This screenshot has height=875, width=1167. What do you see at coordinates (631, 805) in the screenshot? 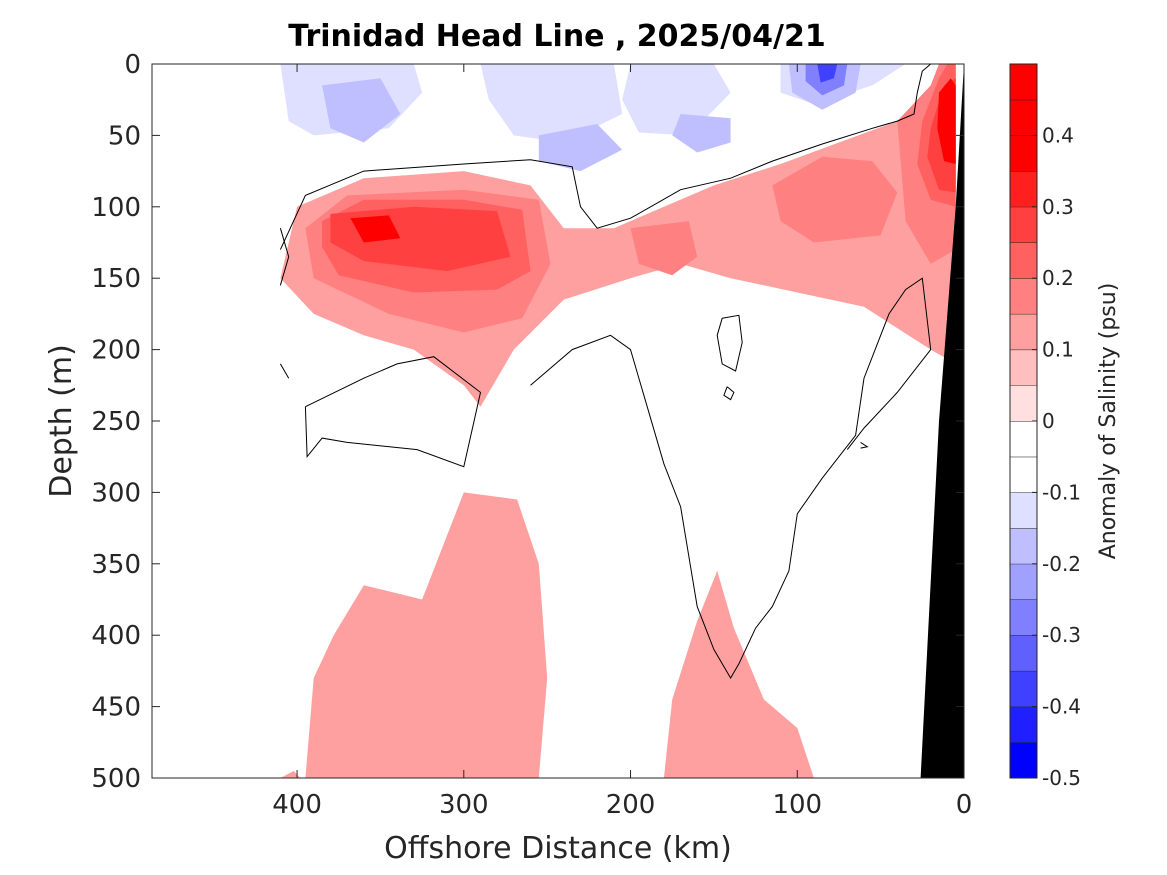
I see `x-tick-label: 200` at bounding box center [631, 805].